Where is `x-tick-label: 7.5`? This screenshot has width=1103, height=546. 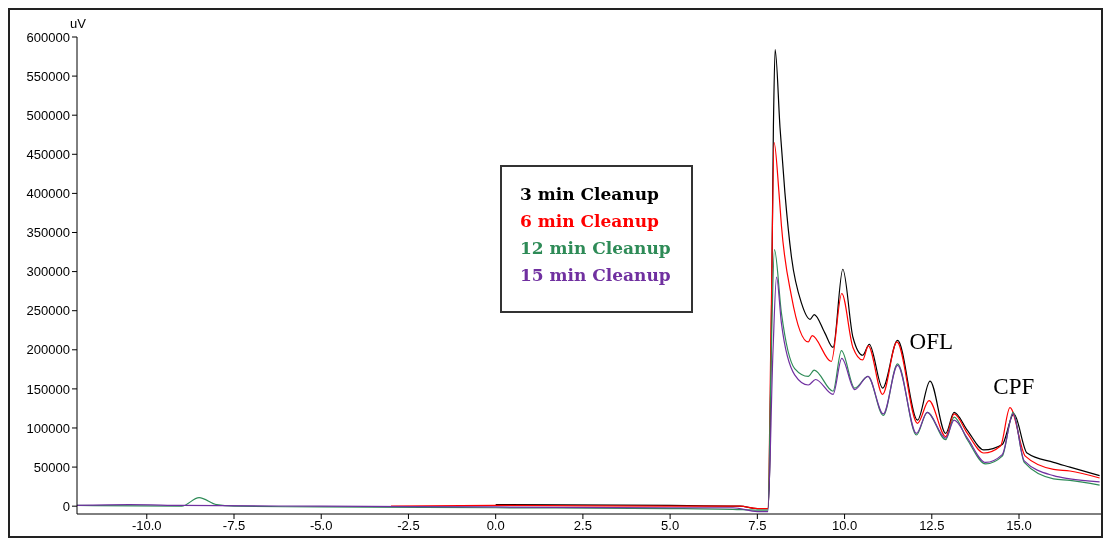 x-tick-label: 7.5 is located at coordinates (757, 526).